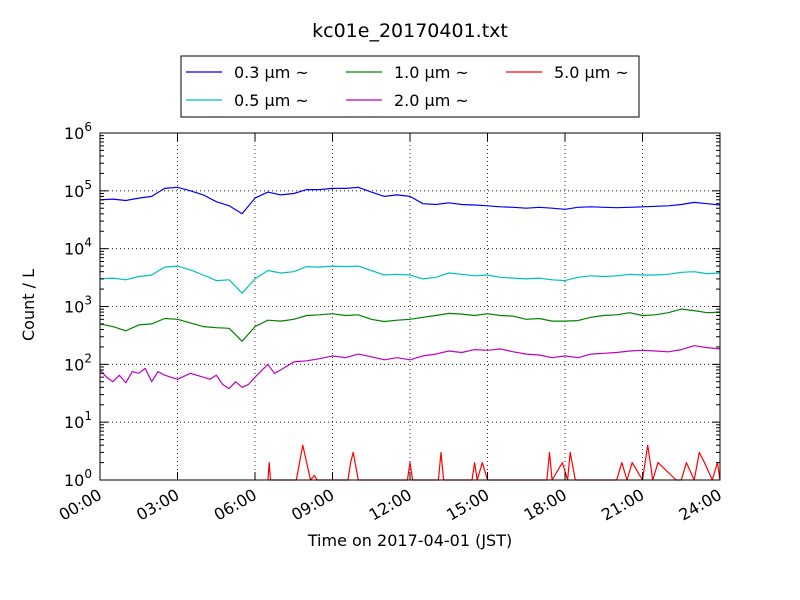 This screenshot has height=600, width=800. Describe the element at coordinates (28, 305) in the screenshot. I see `y-axis-title: Count / L` at that location.